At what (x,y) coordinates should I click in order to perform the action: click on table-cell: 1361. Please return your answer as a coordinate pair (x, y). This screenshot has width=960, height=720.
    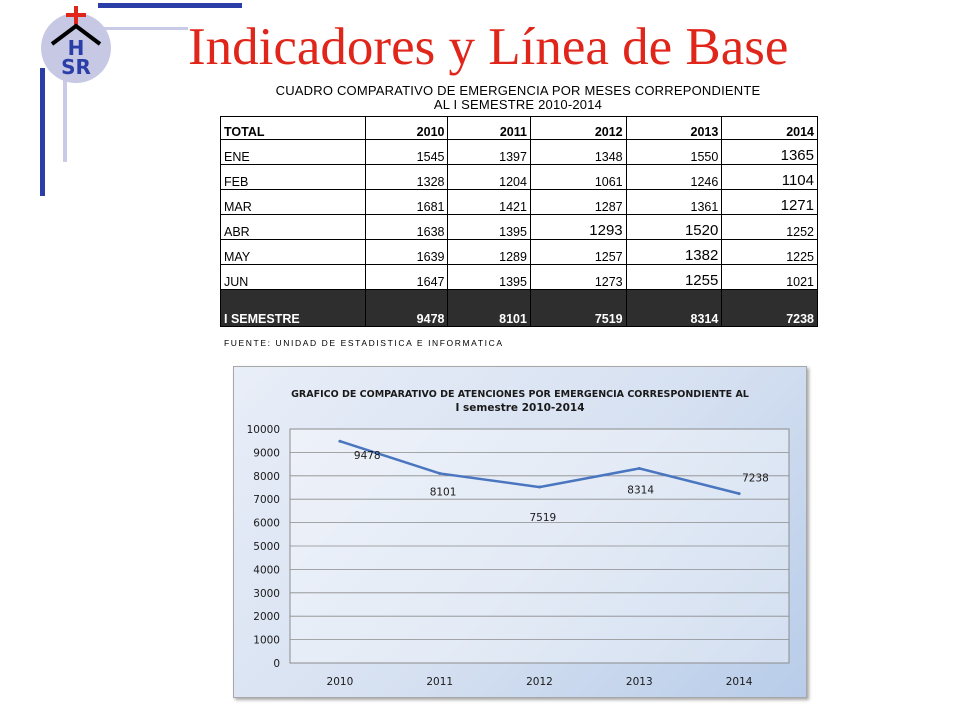
    Looking at the image, I should click on (674, 202).